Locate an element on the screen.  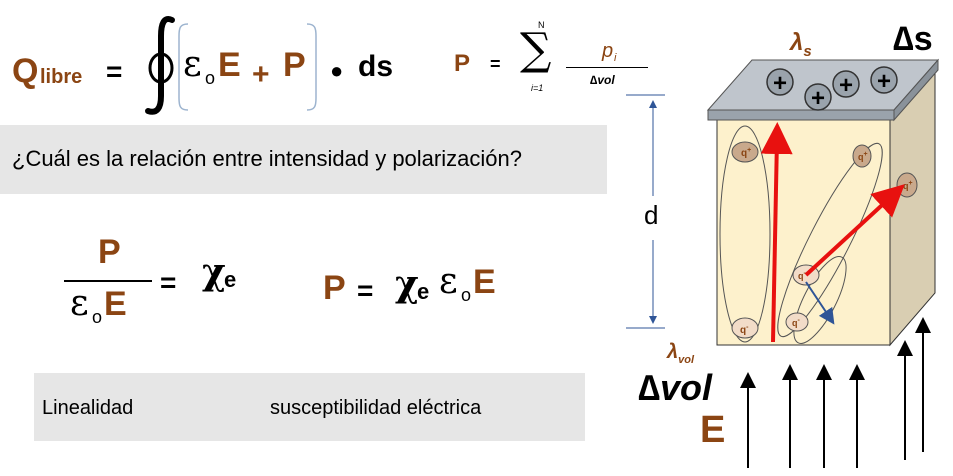
ratio-formula: P ε o E = χ e is located at coordinates (160, 285).